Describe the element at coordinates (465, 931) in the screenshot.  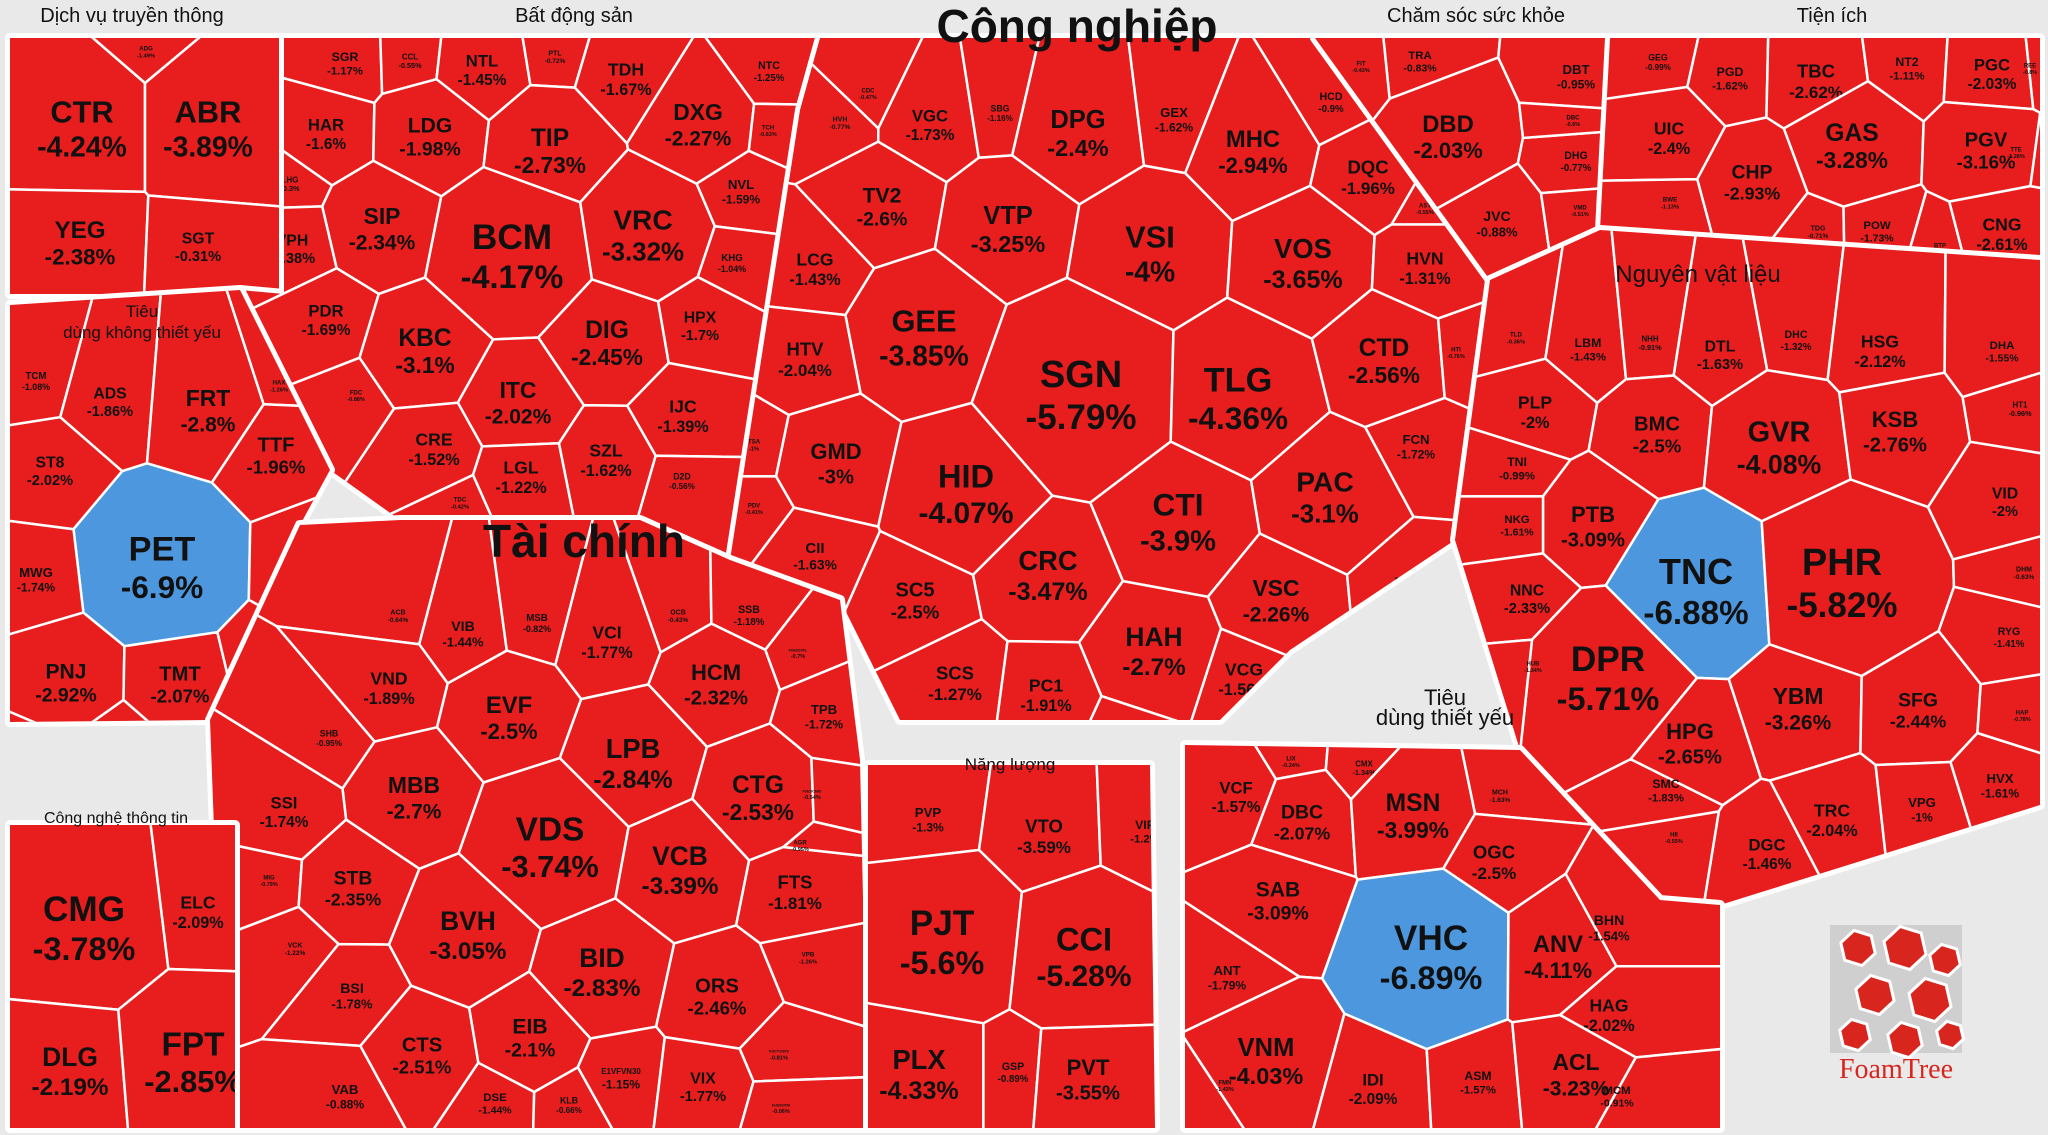
I see `cell-bvh: BVH-3.05%` at that location.